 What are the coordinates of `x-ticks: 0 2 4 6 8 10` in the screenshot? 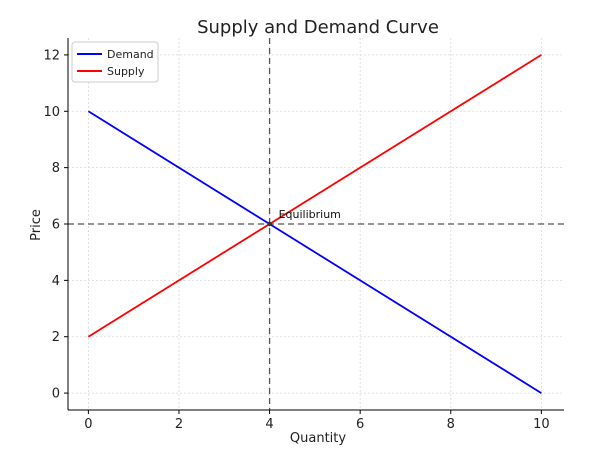 It's located at (317, 421).